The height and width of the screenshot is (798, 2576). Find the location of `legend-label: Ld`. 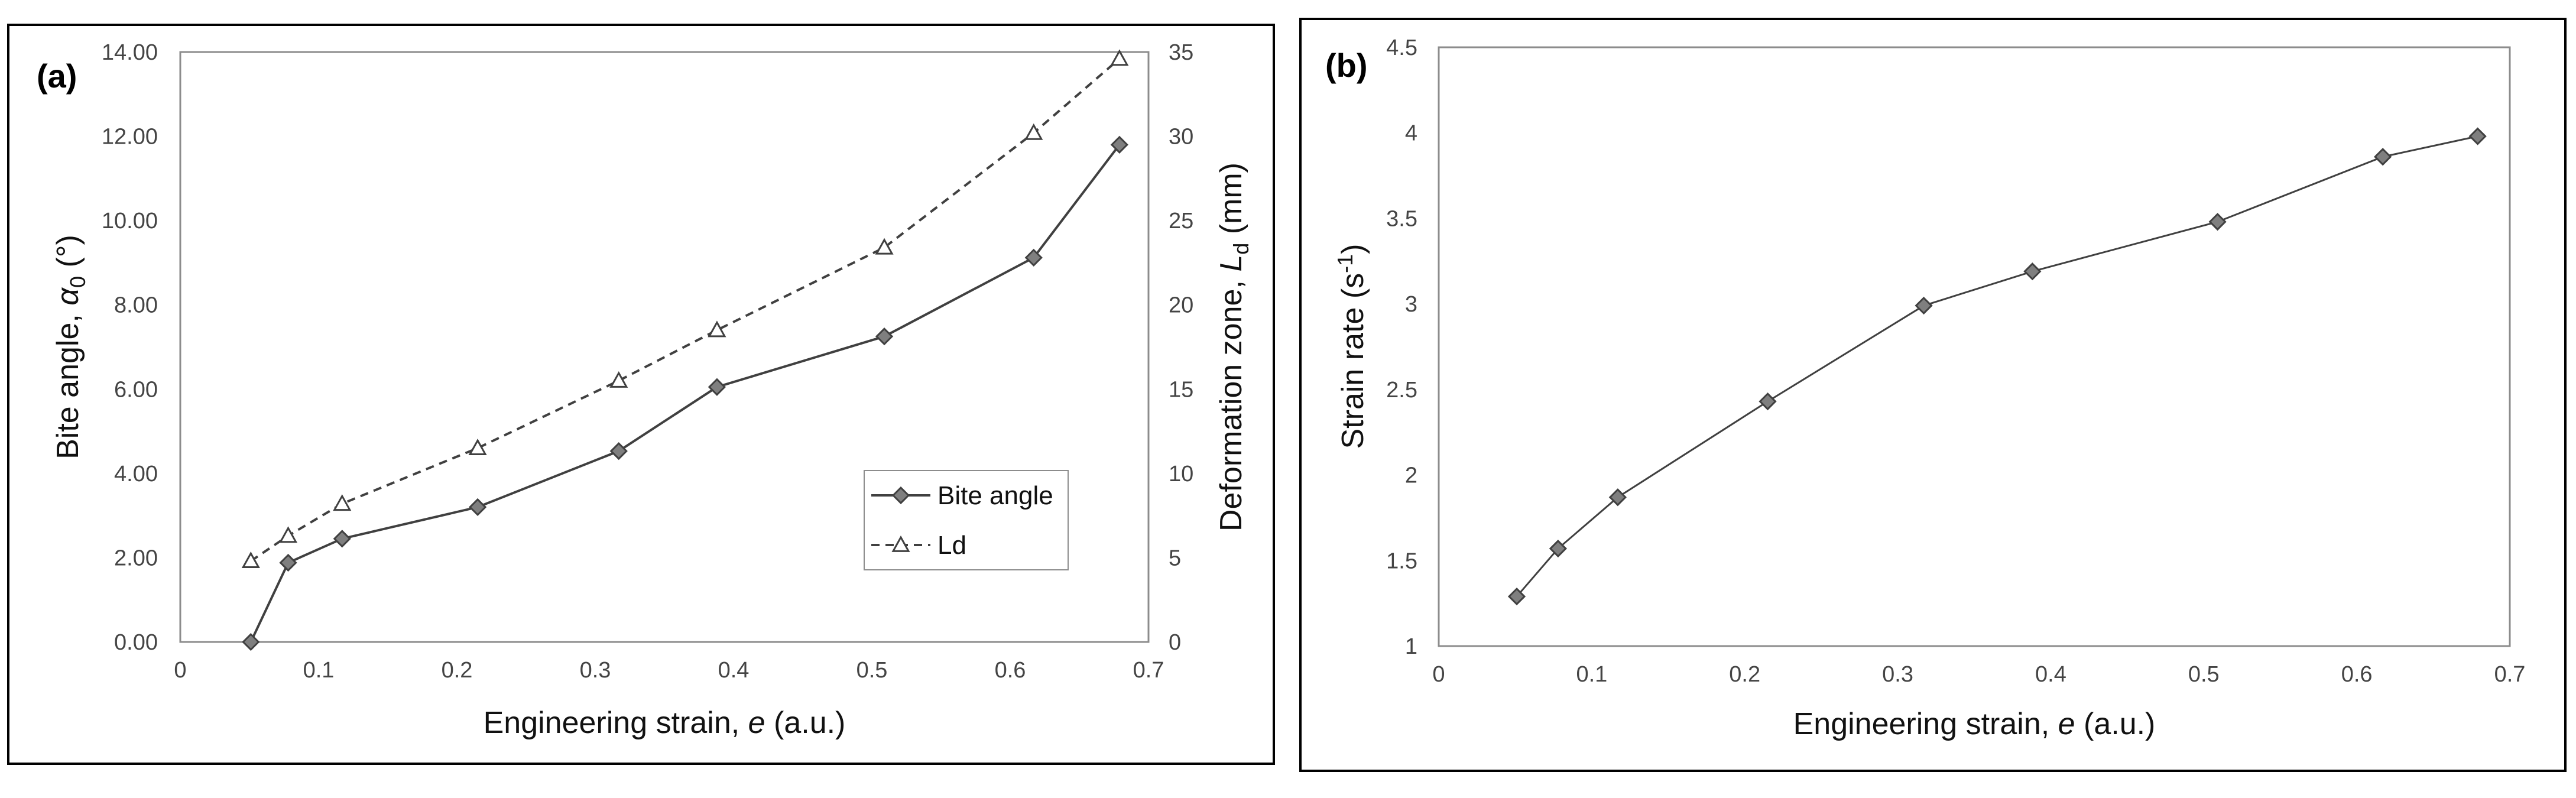

legend-label: Ld is located at coordinates (951, 545).